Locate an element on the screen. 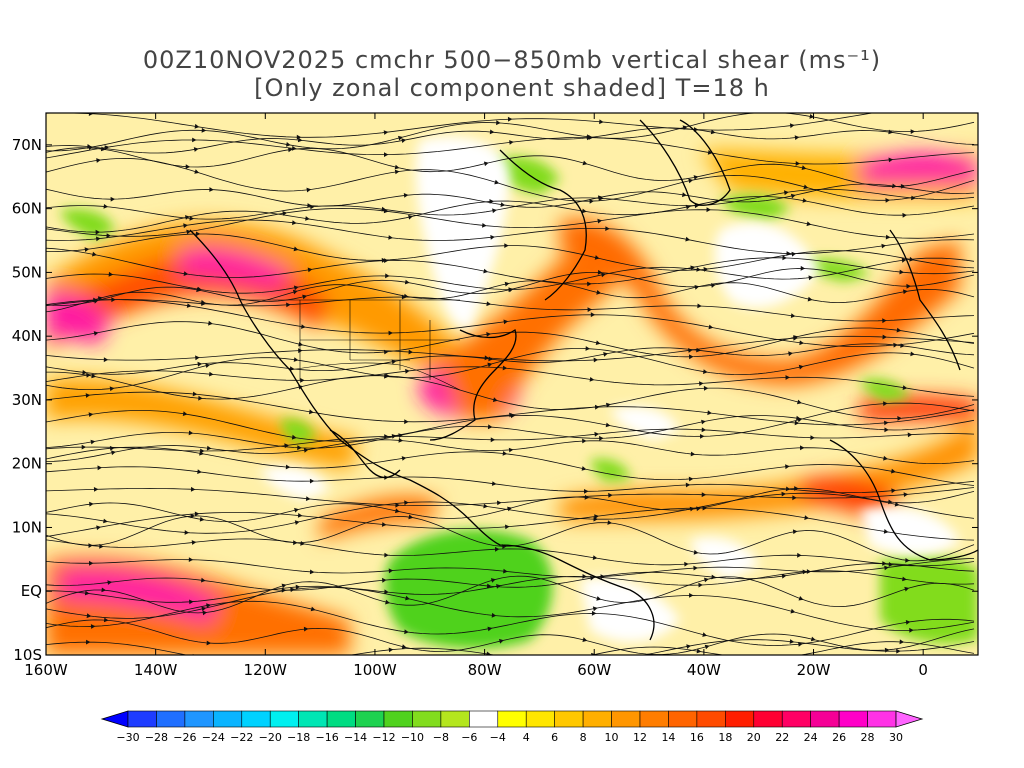 The image size is (1024, 768). colorbar-label: 28 is located at coordinates (868, 737).